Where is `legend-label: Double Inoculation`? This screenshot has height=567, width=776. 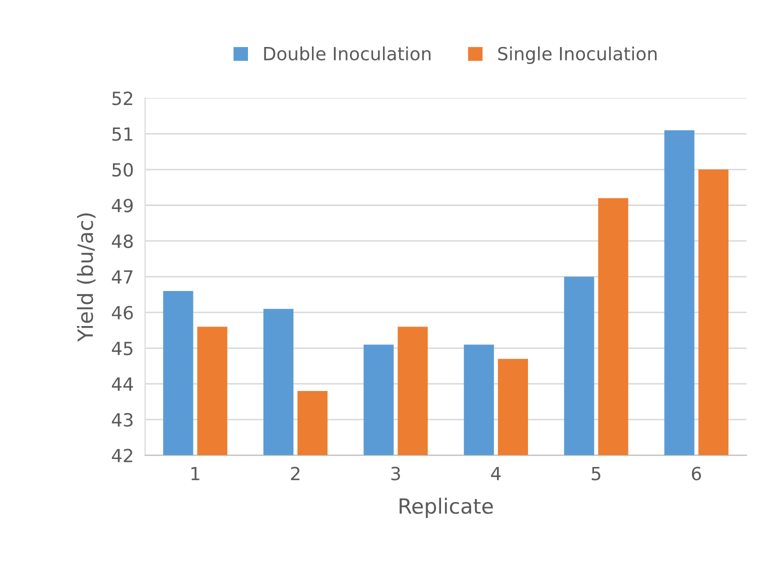 legend-label: Double Inoculation is located at coordinates (347, 53).